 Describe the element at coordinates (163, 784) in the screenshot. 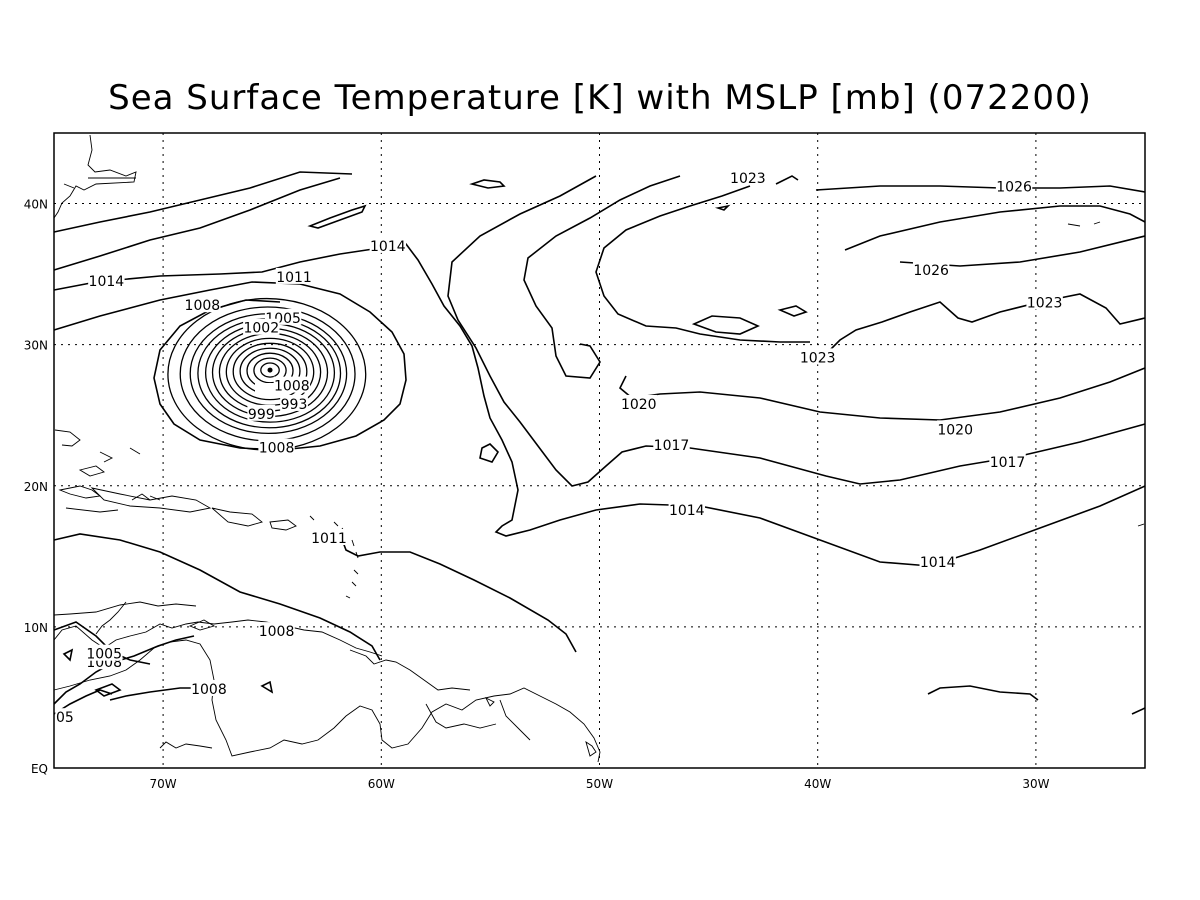

I see `x-tick-label: 70W` at that location.